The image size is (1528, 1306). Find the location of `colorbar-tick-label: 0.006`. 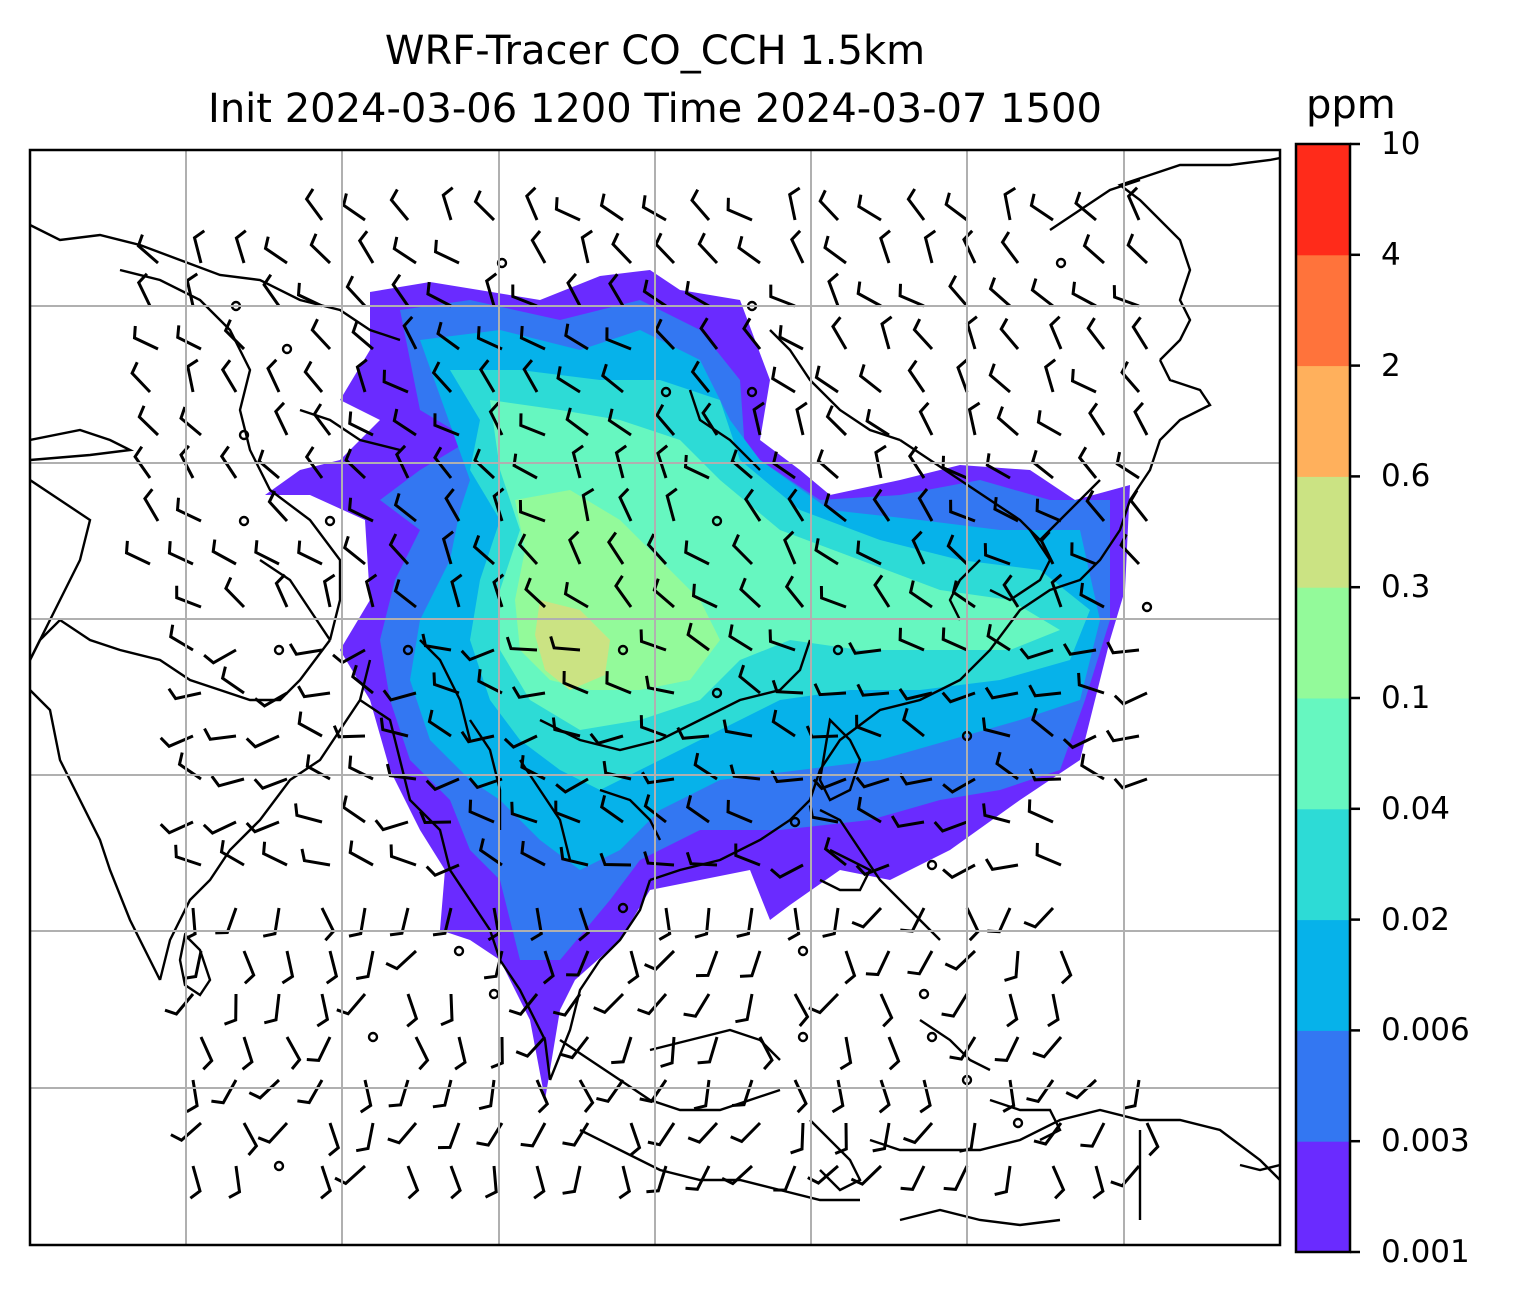

colorbar-tick-label: 0.006 is located at coordinates (1425, 1030).